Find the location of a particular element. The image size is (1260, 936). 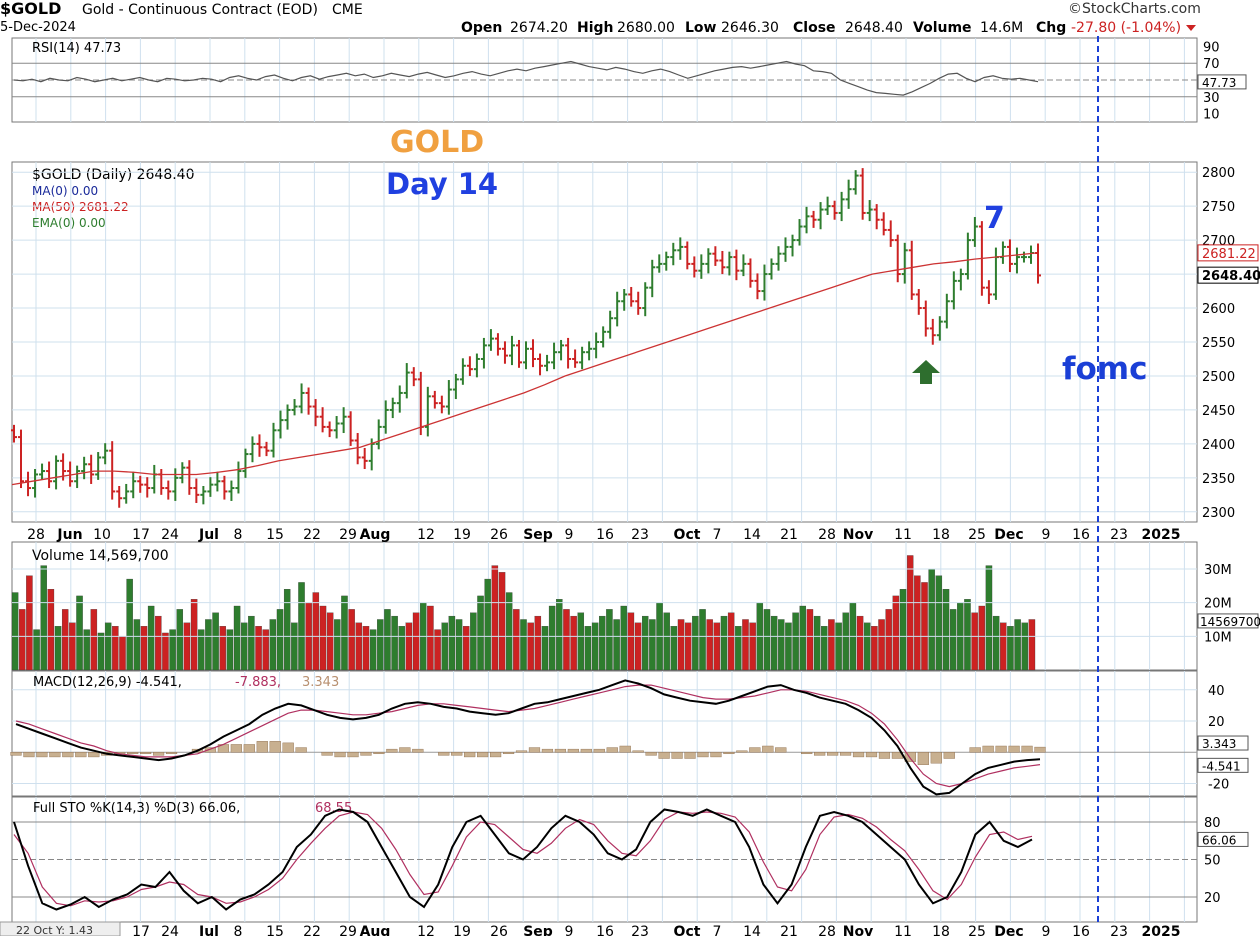

low-value: 2646.30 is located at coordinates (750, 28).